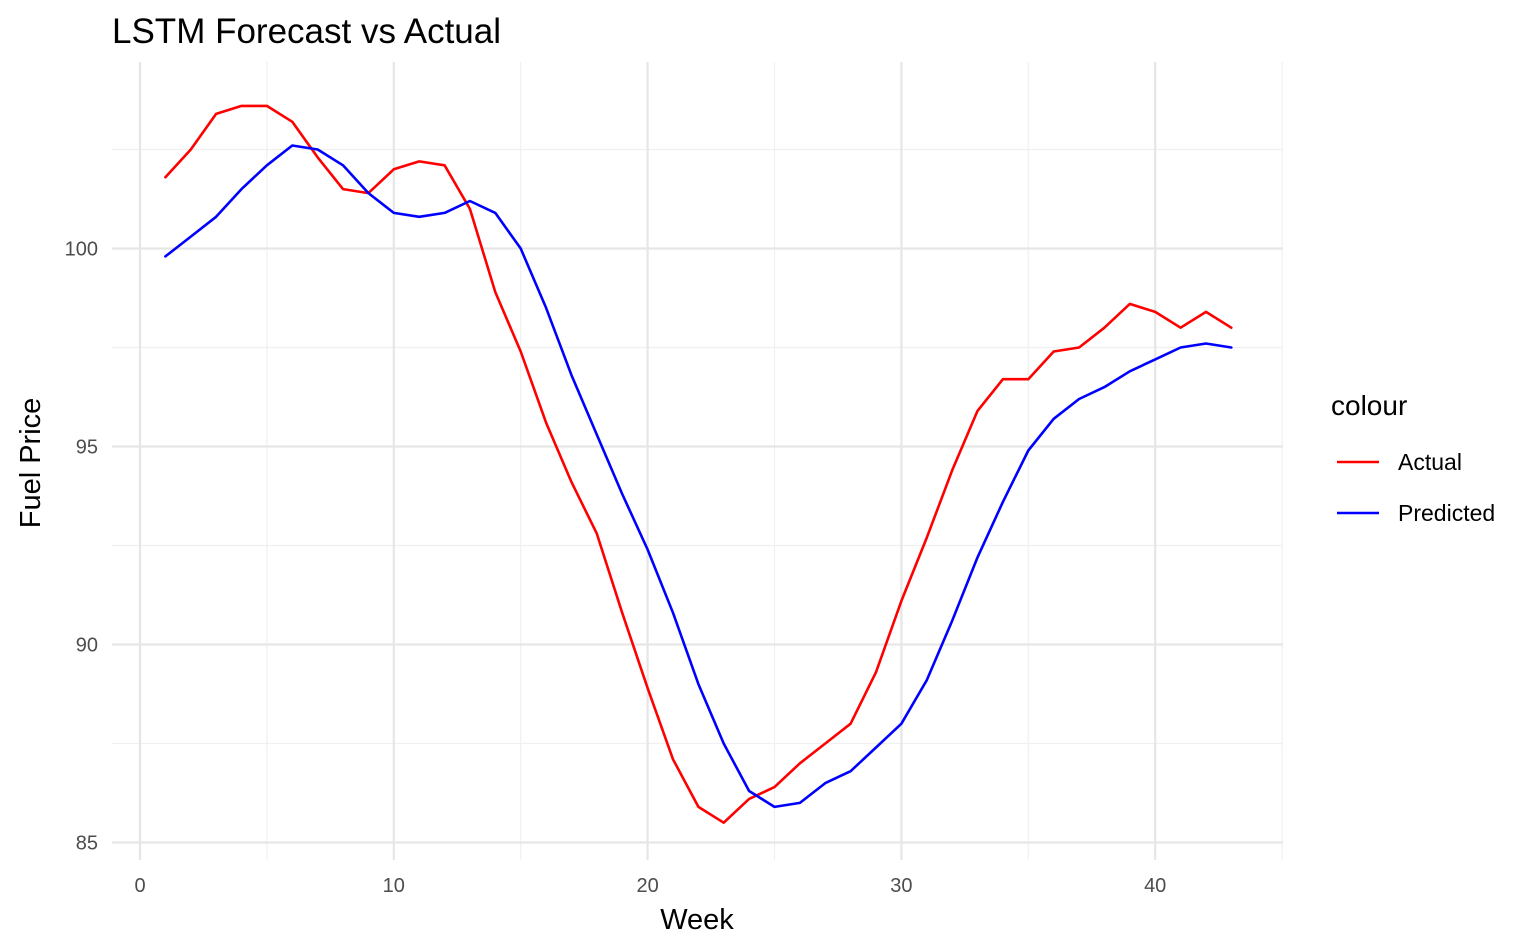  I want to click on x-tick-label: 10, so click(394, 886).